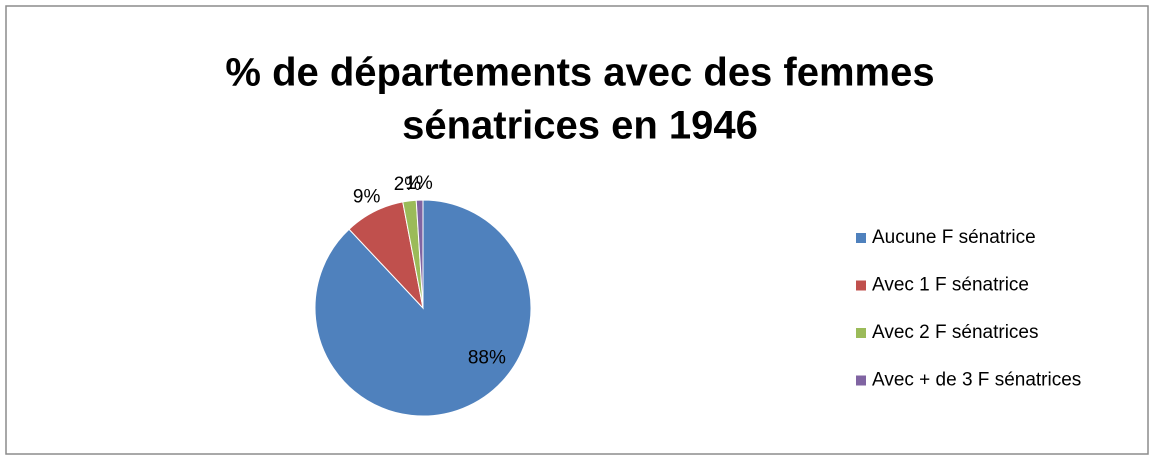 The image size is (1154, 460). Describe the element at coordinates (408, 184) in the screenshot. I see `data-label: 2%` at that location.